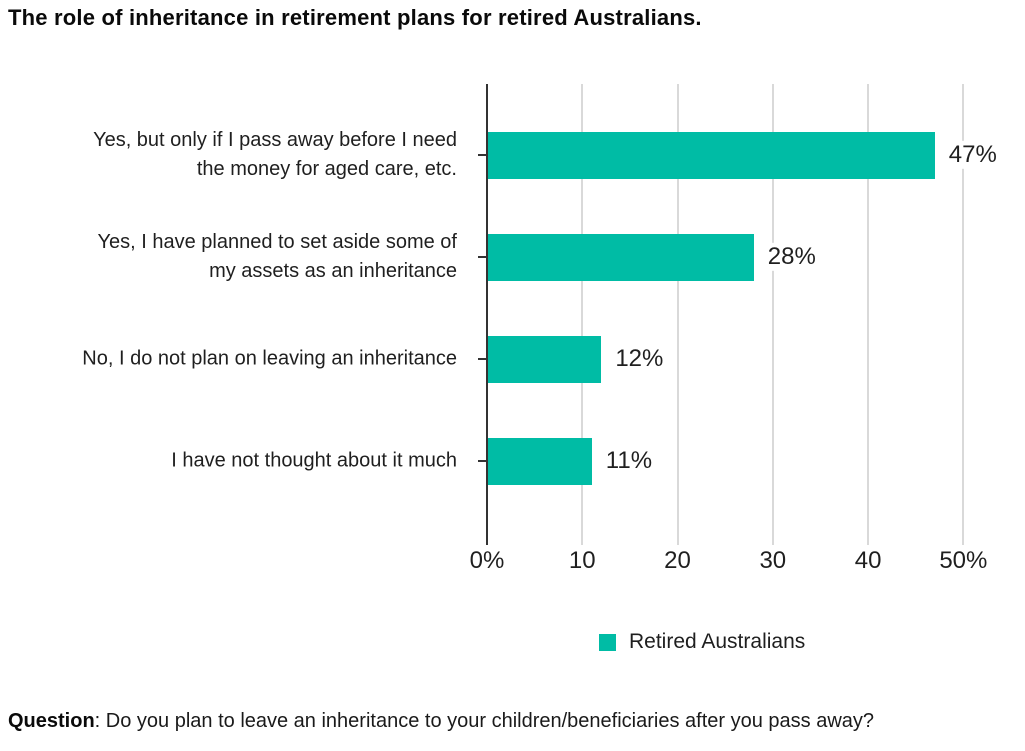 This screenshot has width=1025, height=751. Describe the element at coordinates (277, 242) in the screenshot. I see `category-label-line: Yes, I have planned to set aside some of` at that location.